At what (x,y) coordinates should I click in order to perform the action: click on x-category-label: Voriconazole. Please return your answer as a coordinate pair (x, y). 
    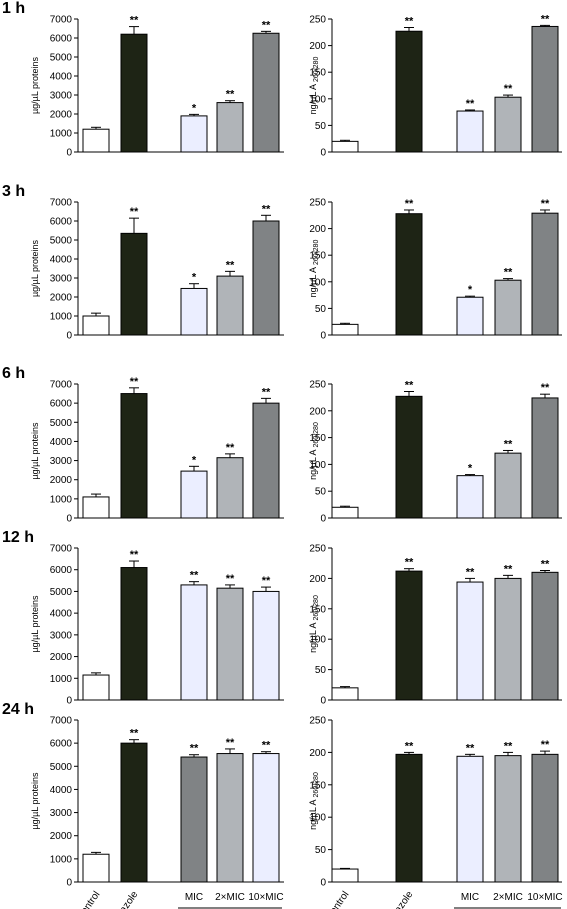
    Looking at the image, I should click on (120, 899).